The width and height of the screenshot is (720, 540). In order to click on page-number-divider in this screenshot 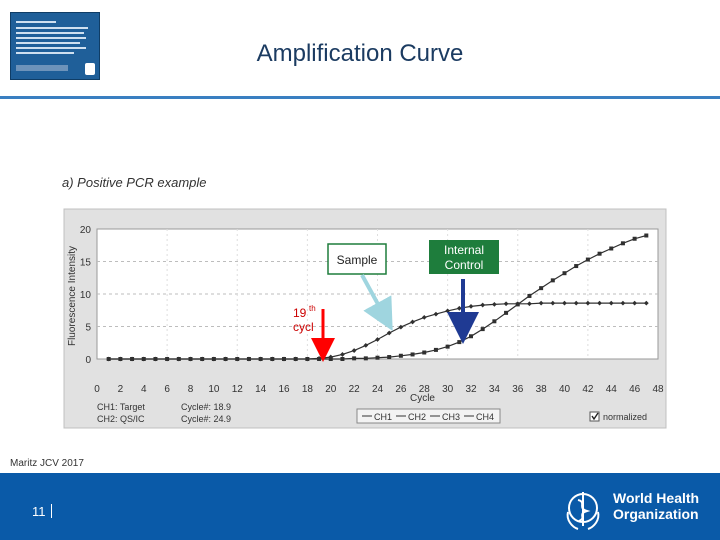, I will do `click(51, 511)`.